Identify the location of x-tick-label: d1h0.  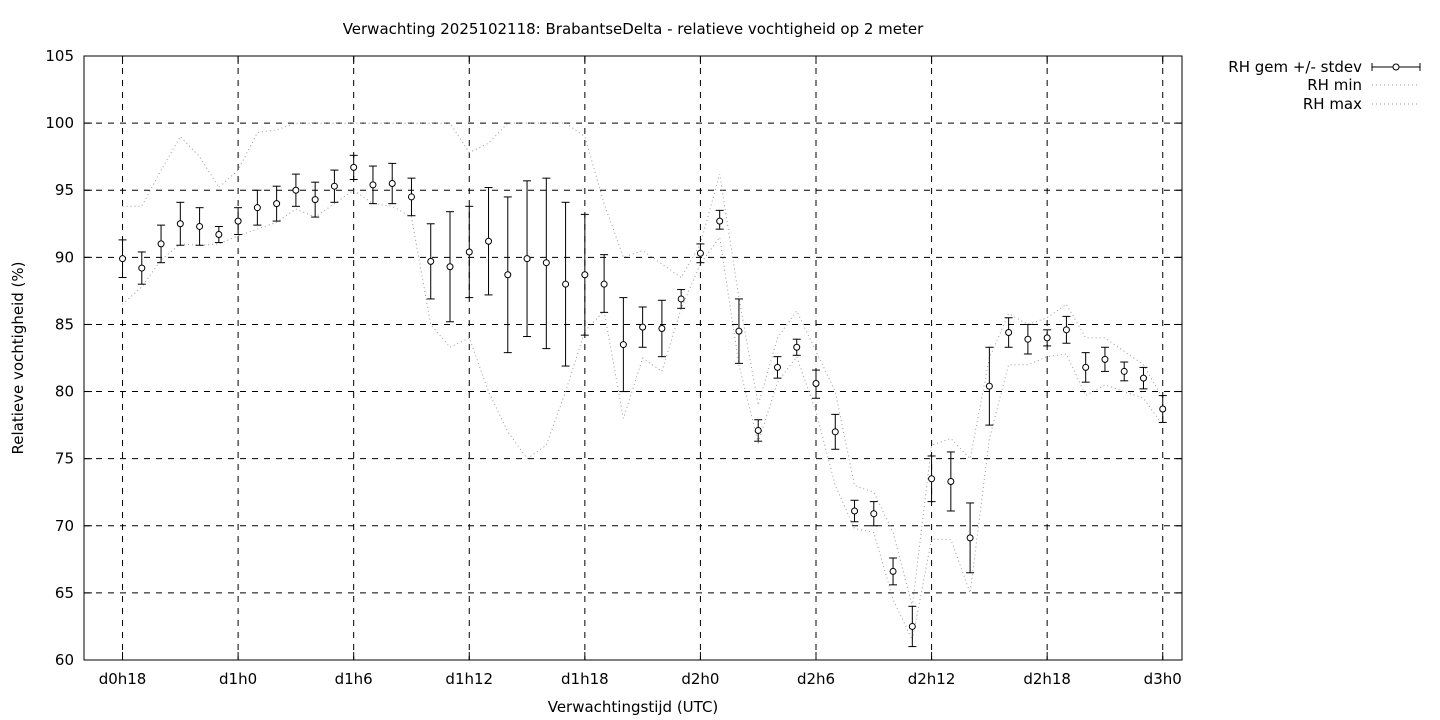
(238, 679).